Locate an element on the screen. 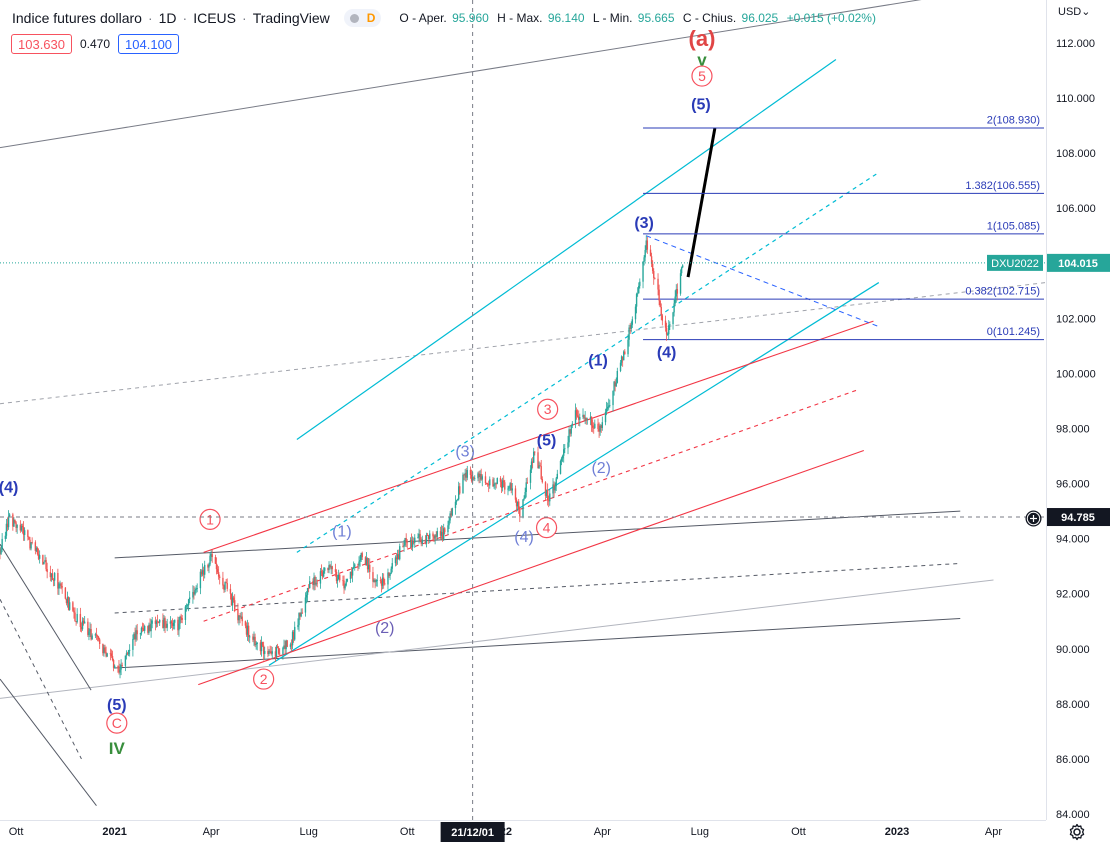 This screenshot has width=1112, height=850. price-tick-label: 92.000 is located at coordinates (1073, 595).